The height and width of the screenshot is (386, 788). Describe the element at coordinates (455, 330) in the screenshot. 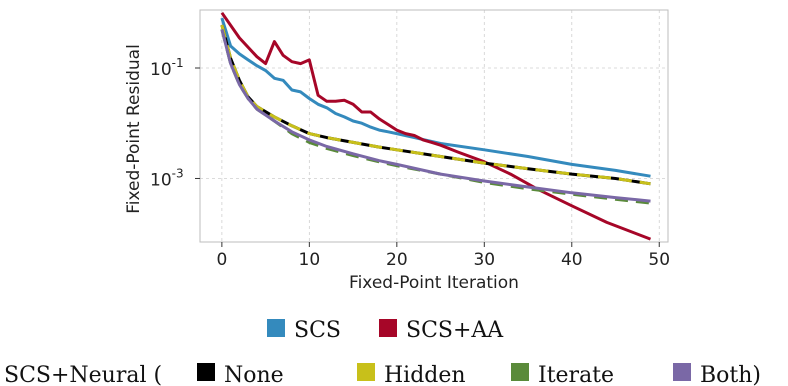

I see `legend-label-scs-aa: SCS+AA` at that location.